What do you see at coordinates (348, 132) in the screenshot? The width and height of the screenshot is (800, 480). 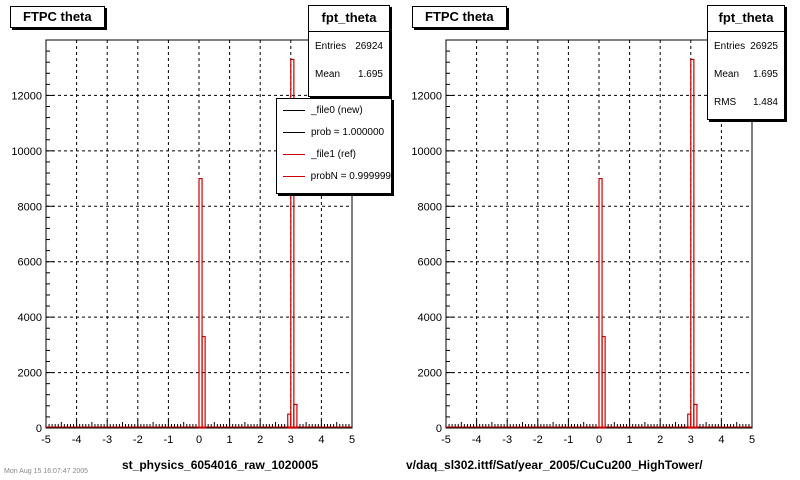 I see `legend-label-prob: prob = 1.000000` at bounding box center [348, 132].